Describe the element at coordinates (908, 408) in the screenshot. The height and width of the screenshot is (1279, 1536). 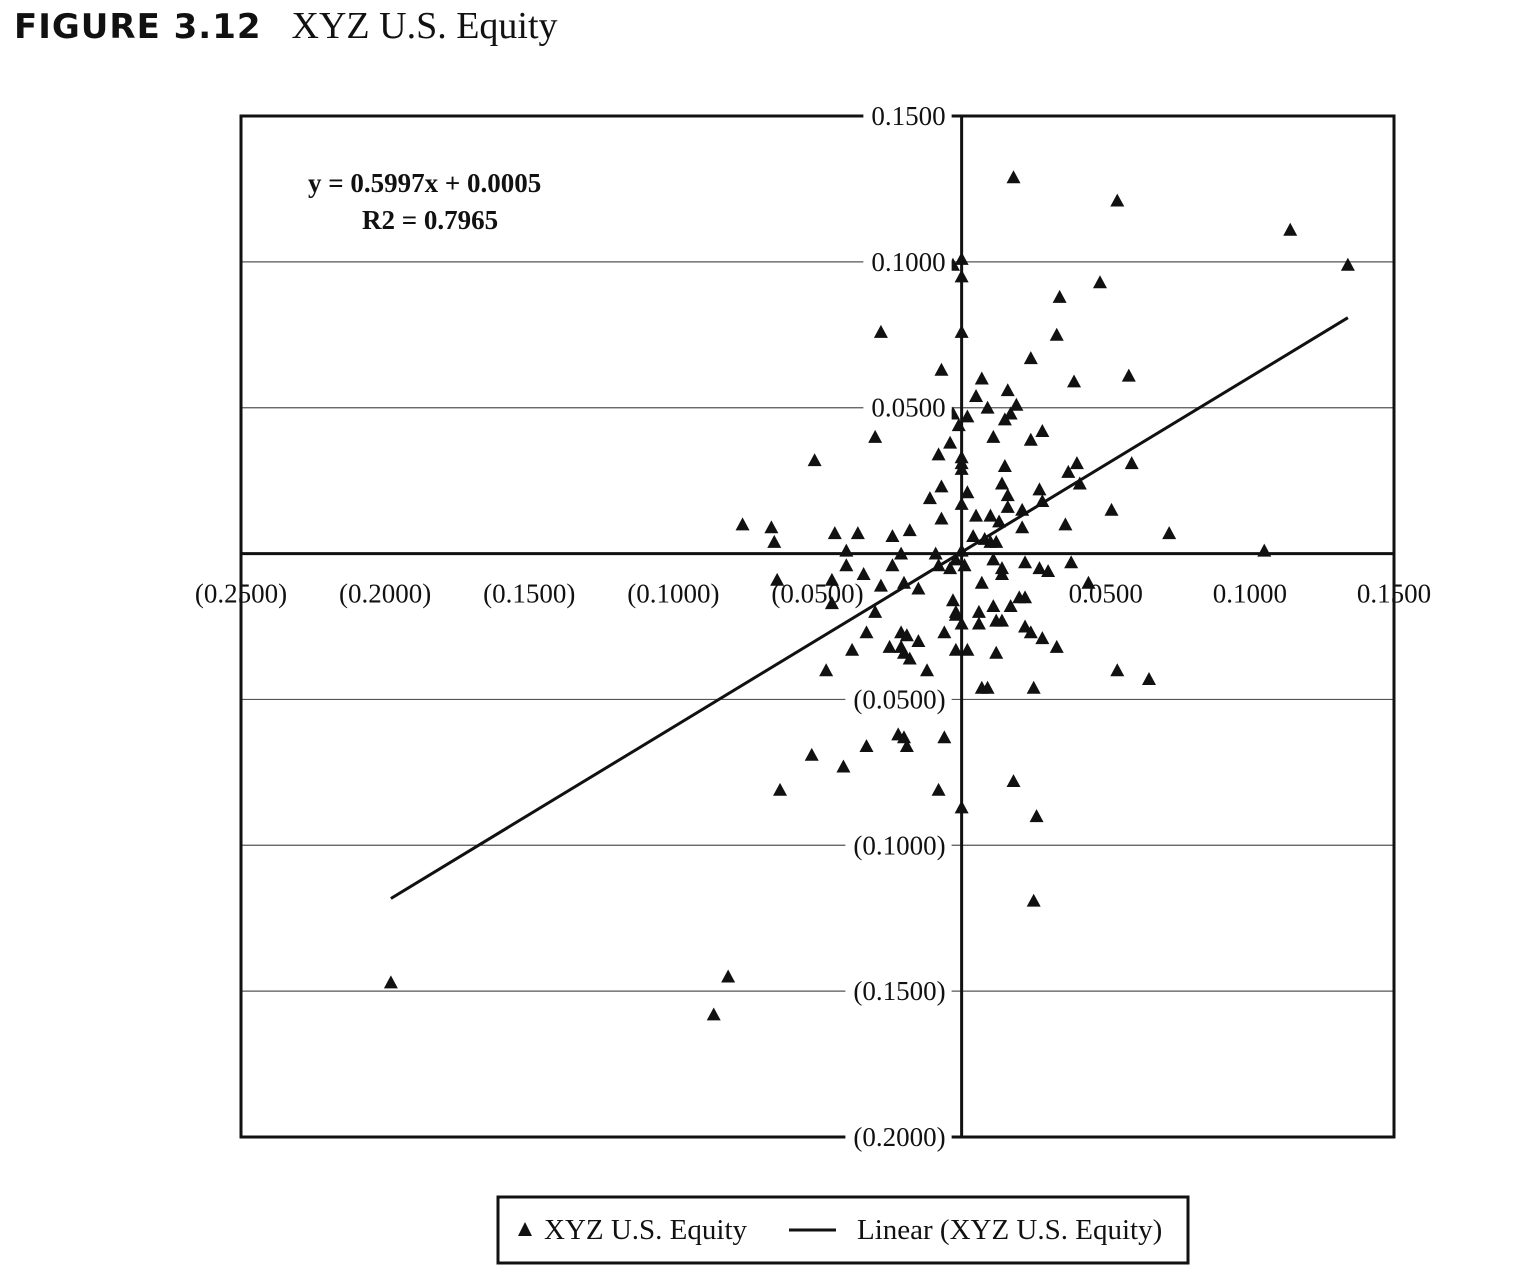
I see `y-tick-label: 0.0500` at that location.